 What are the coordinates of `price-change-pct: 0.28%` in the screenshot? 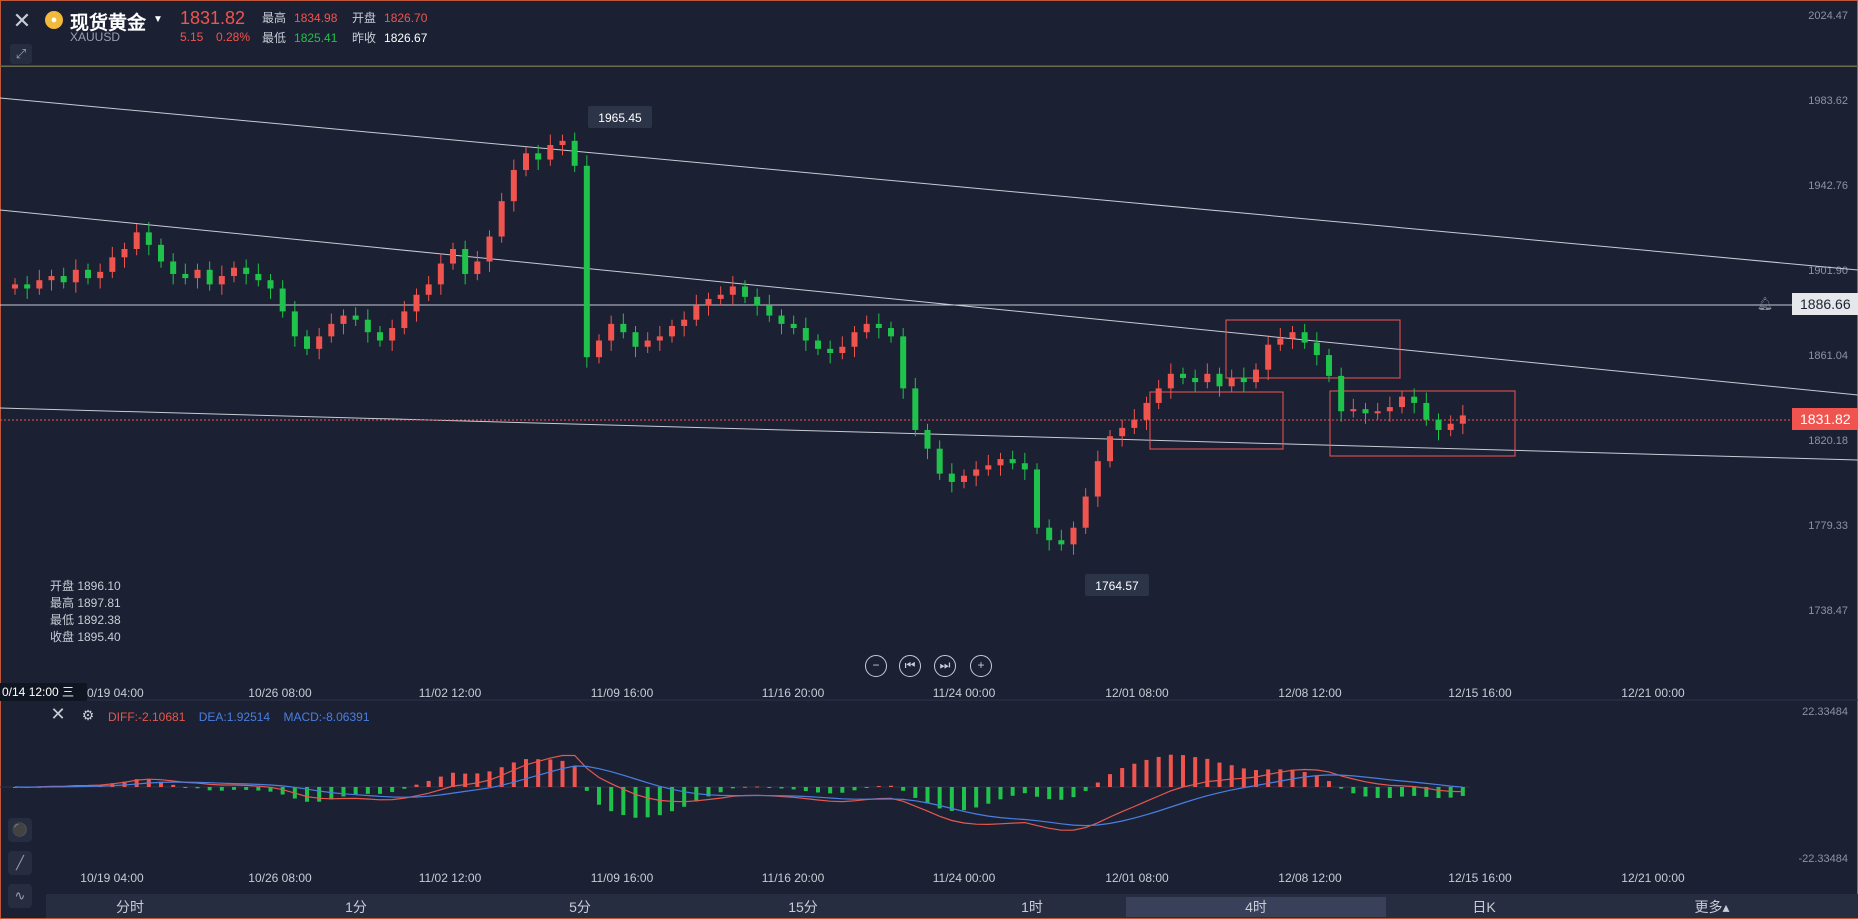 It's located at (233, 37).